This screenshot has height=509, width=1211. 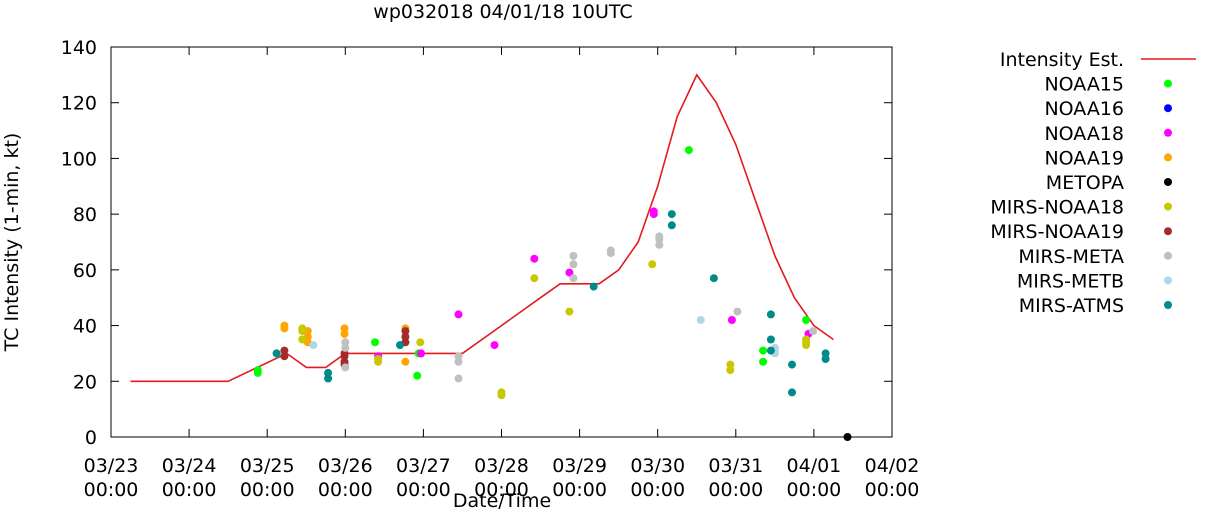 I want to click on x-tick-label-date: 04/02, so click(x=892, y=466).